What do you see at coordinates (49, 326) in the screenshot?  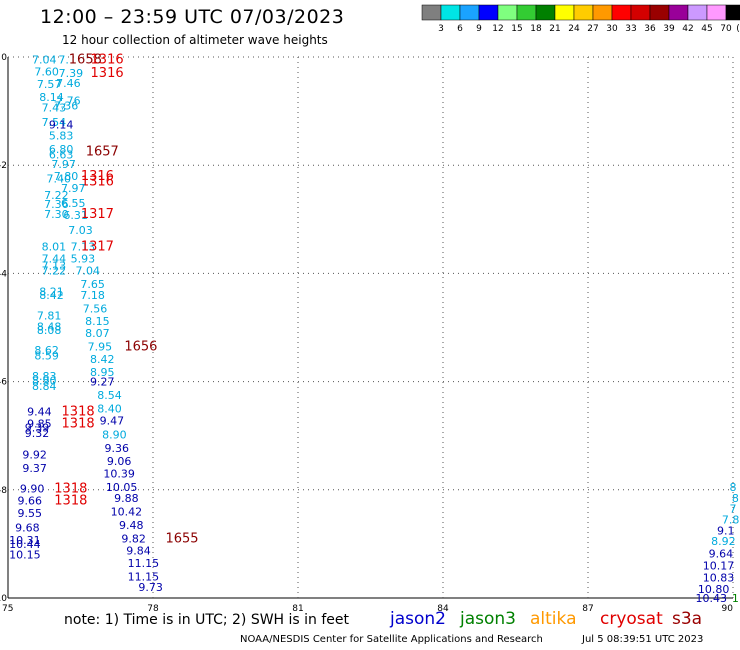 I see `wave-height-label: 8.48` at bounding box center [49, 326].